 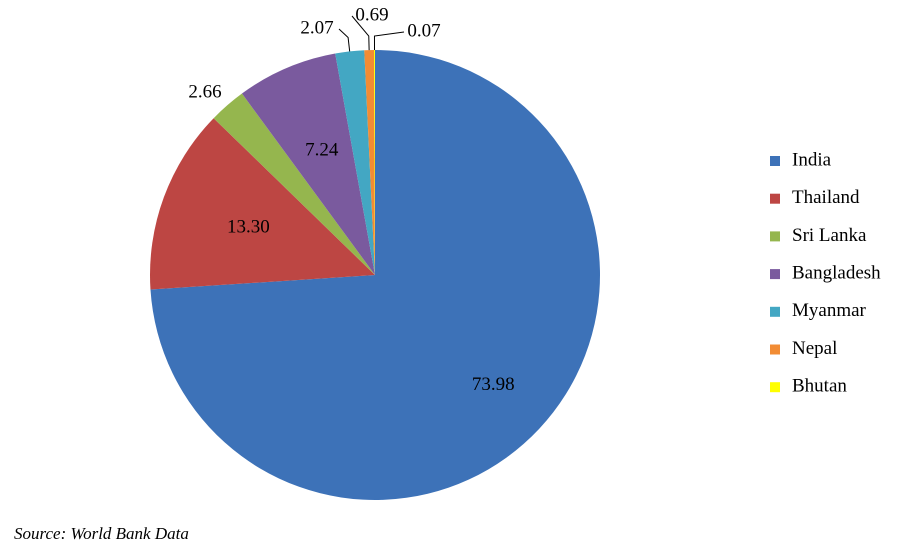 I want to click on legend-label: Nepal, so click(x=814, y=348).